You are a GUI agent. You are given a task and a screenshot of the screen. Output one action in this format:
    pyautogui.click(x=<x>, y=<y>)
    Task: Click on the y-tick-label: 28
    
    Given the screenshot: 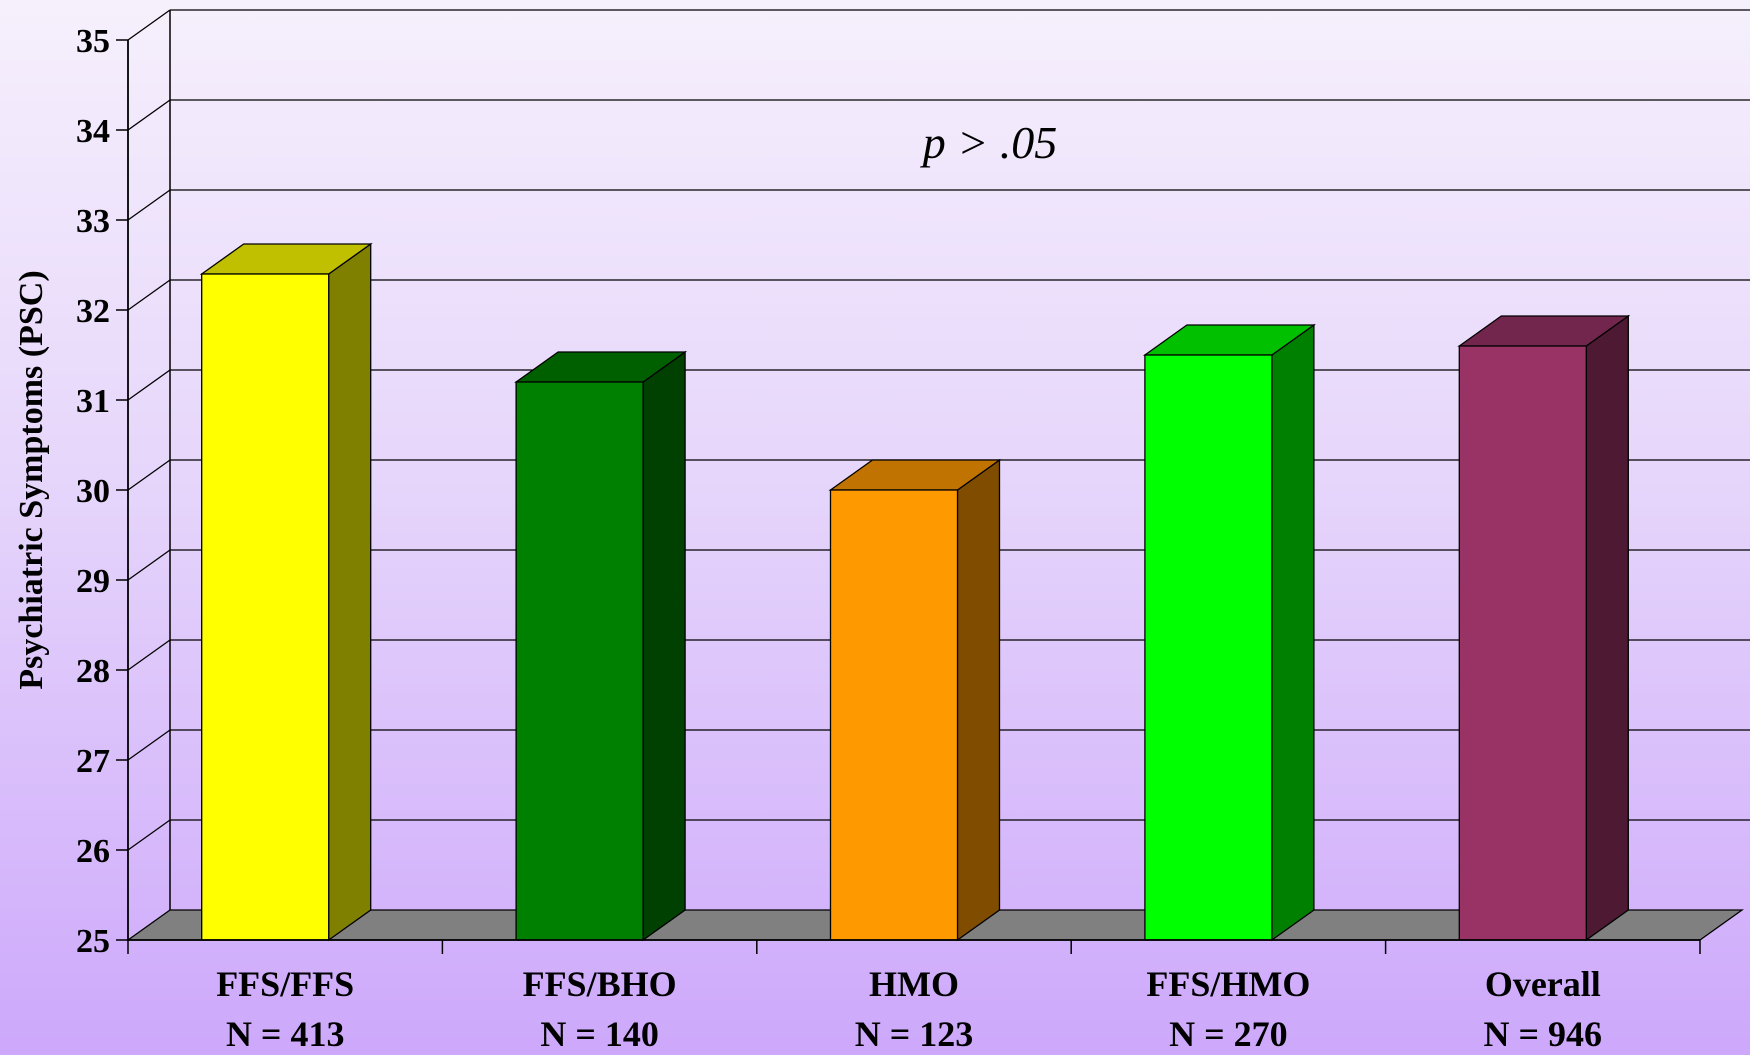 What is the action you would take?
    pyautogui.click(x=93, y=671)
    